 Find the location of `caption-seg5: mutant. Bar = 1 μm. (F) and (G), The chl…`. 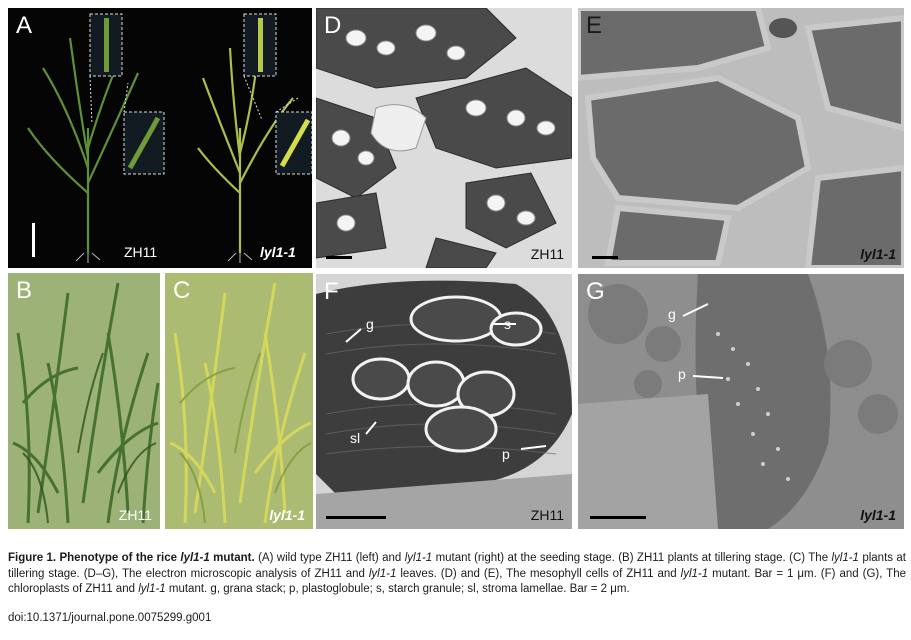

caption-seg5: mutant. Bar = 1 μm. (F) and (G), The chl… is located at coordinates (457, 581).